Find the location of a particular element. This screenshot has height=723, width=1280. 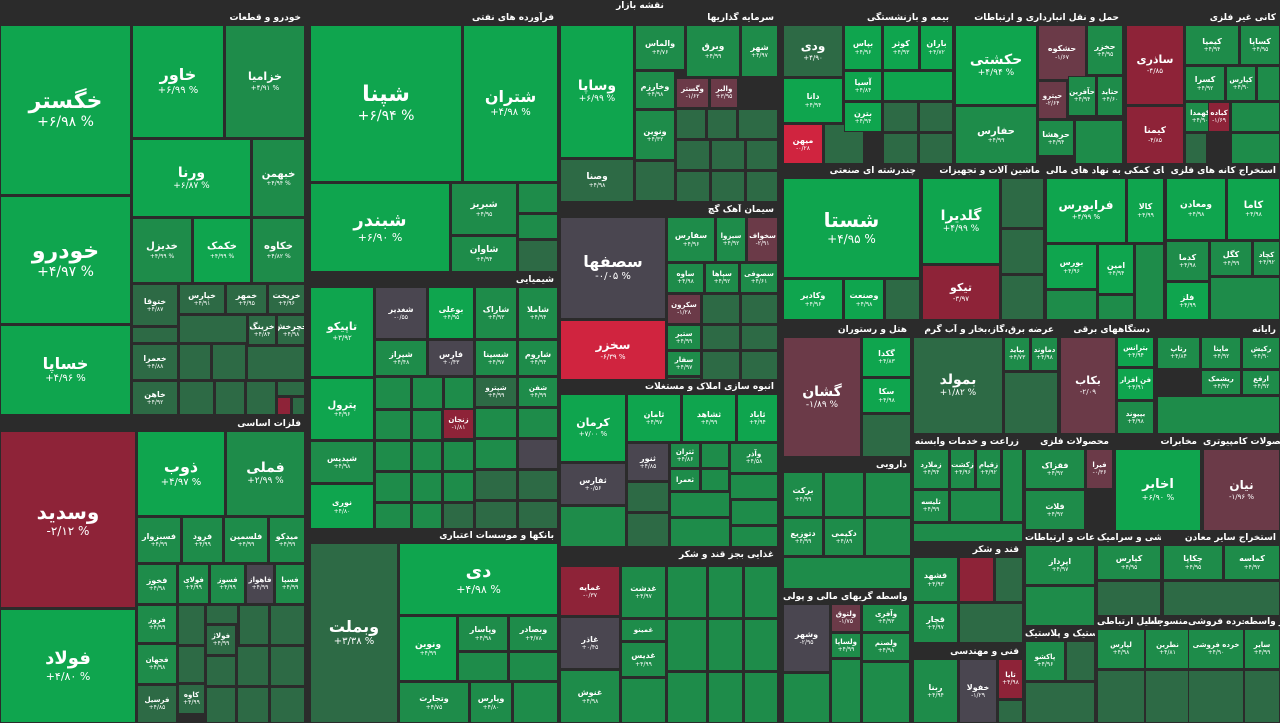

symbol-tile: سخواف -۲/۹۱ is located at coordinates (762, 239).